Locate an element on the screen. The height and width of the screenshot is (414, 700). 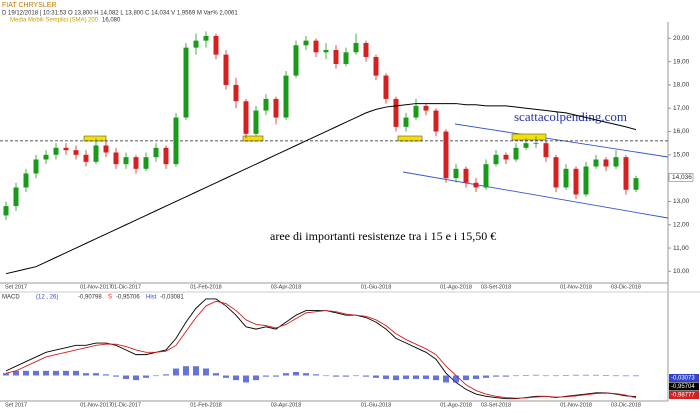
y-tick-label: 20,00 is located at coordinates (681, 38).